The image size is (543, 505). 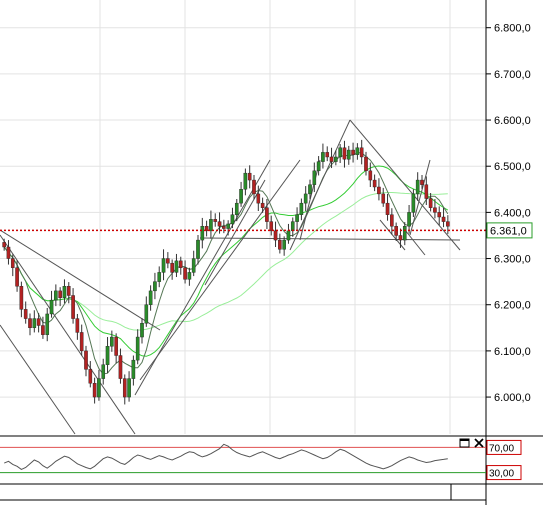 I want to click on y-tick-label: 6.700,0, so click(x=512, y=75).